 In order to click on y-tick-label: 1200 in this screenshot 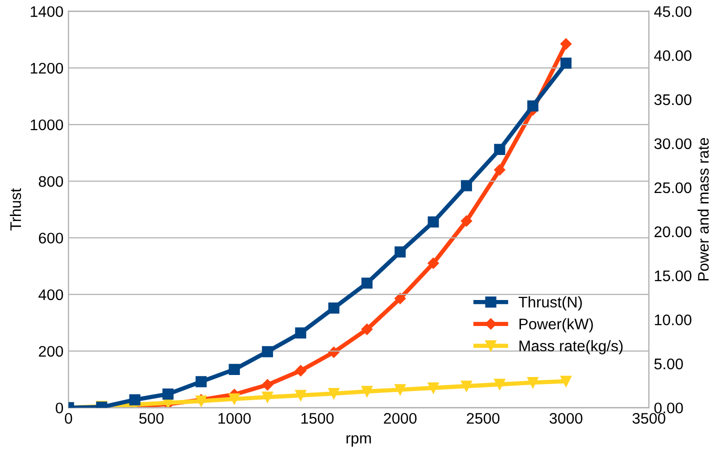, I will do `click(47, 68)`.